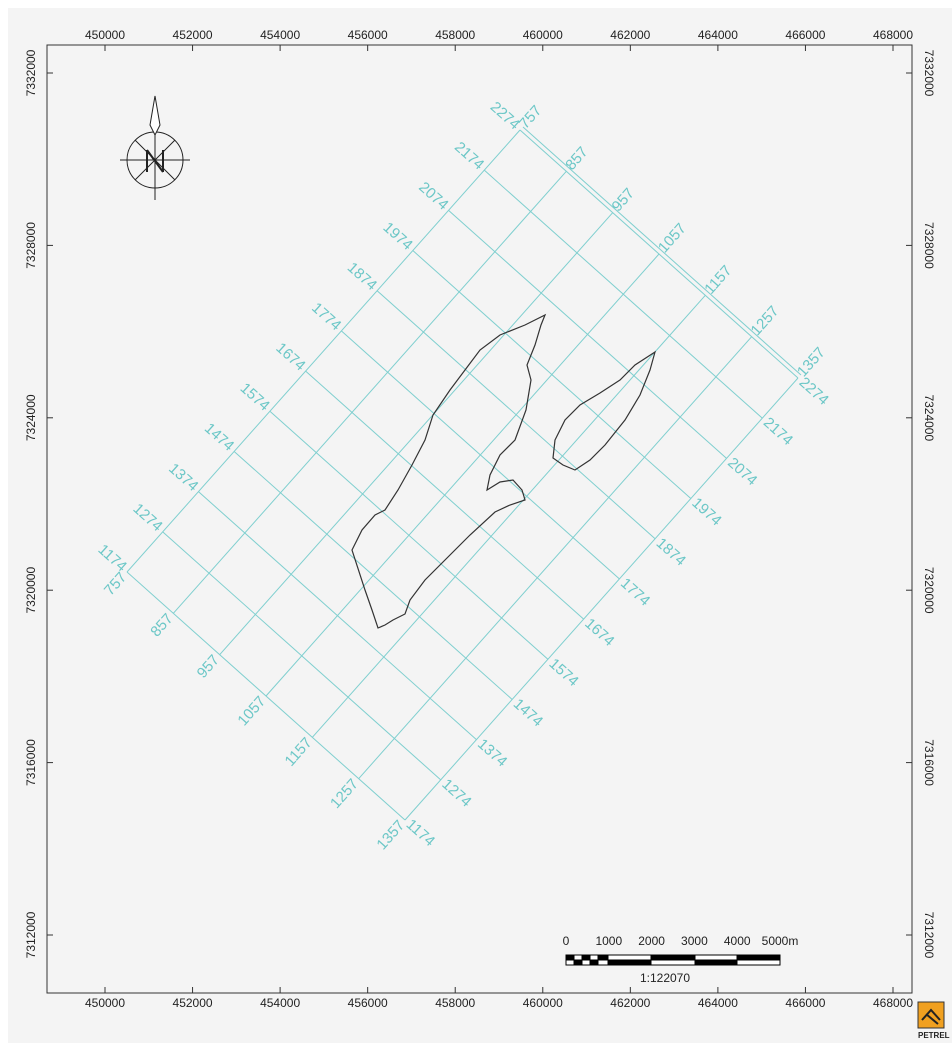 This screenshot has width=952, height=1043. I want to click on scale-label: 5000m, so click(780, 941).